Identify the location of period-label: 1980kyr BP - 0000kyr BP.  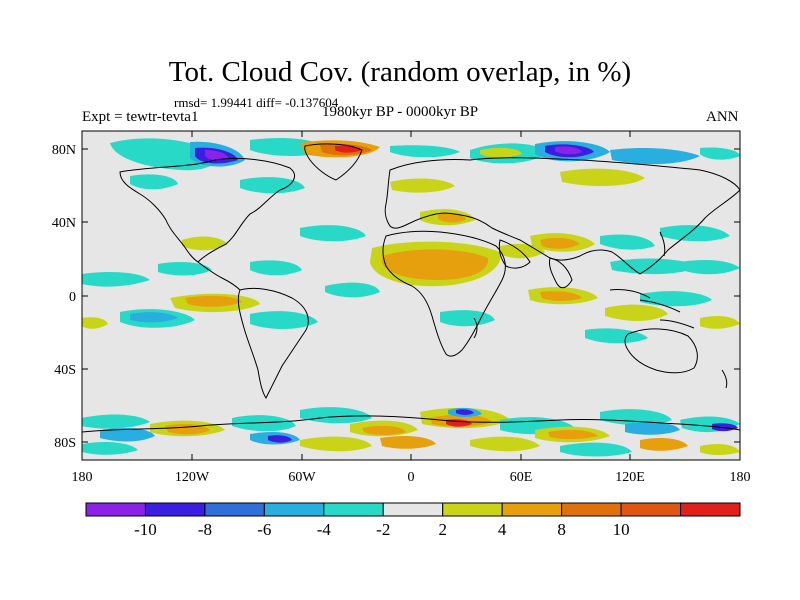
(400, 112).